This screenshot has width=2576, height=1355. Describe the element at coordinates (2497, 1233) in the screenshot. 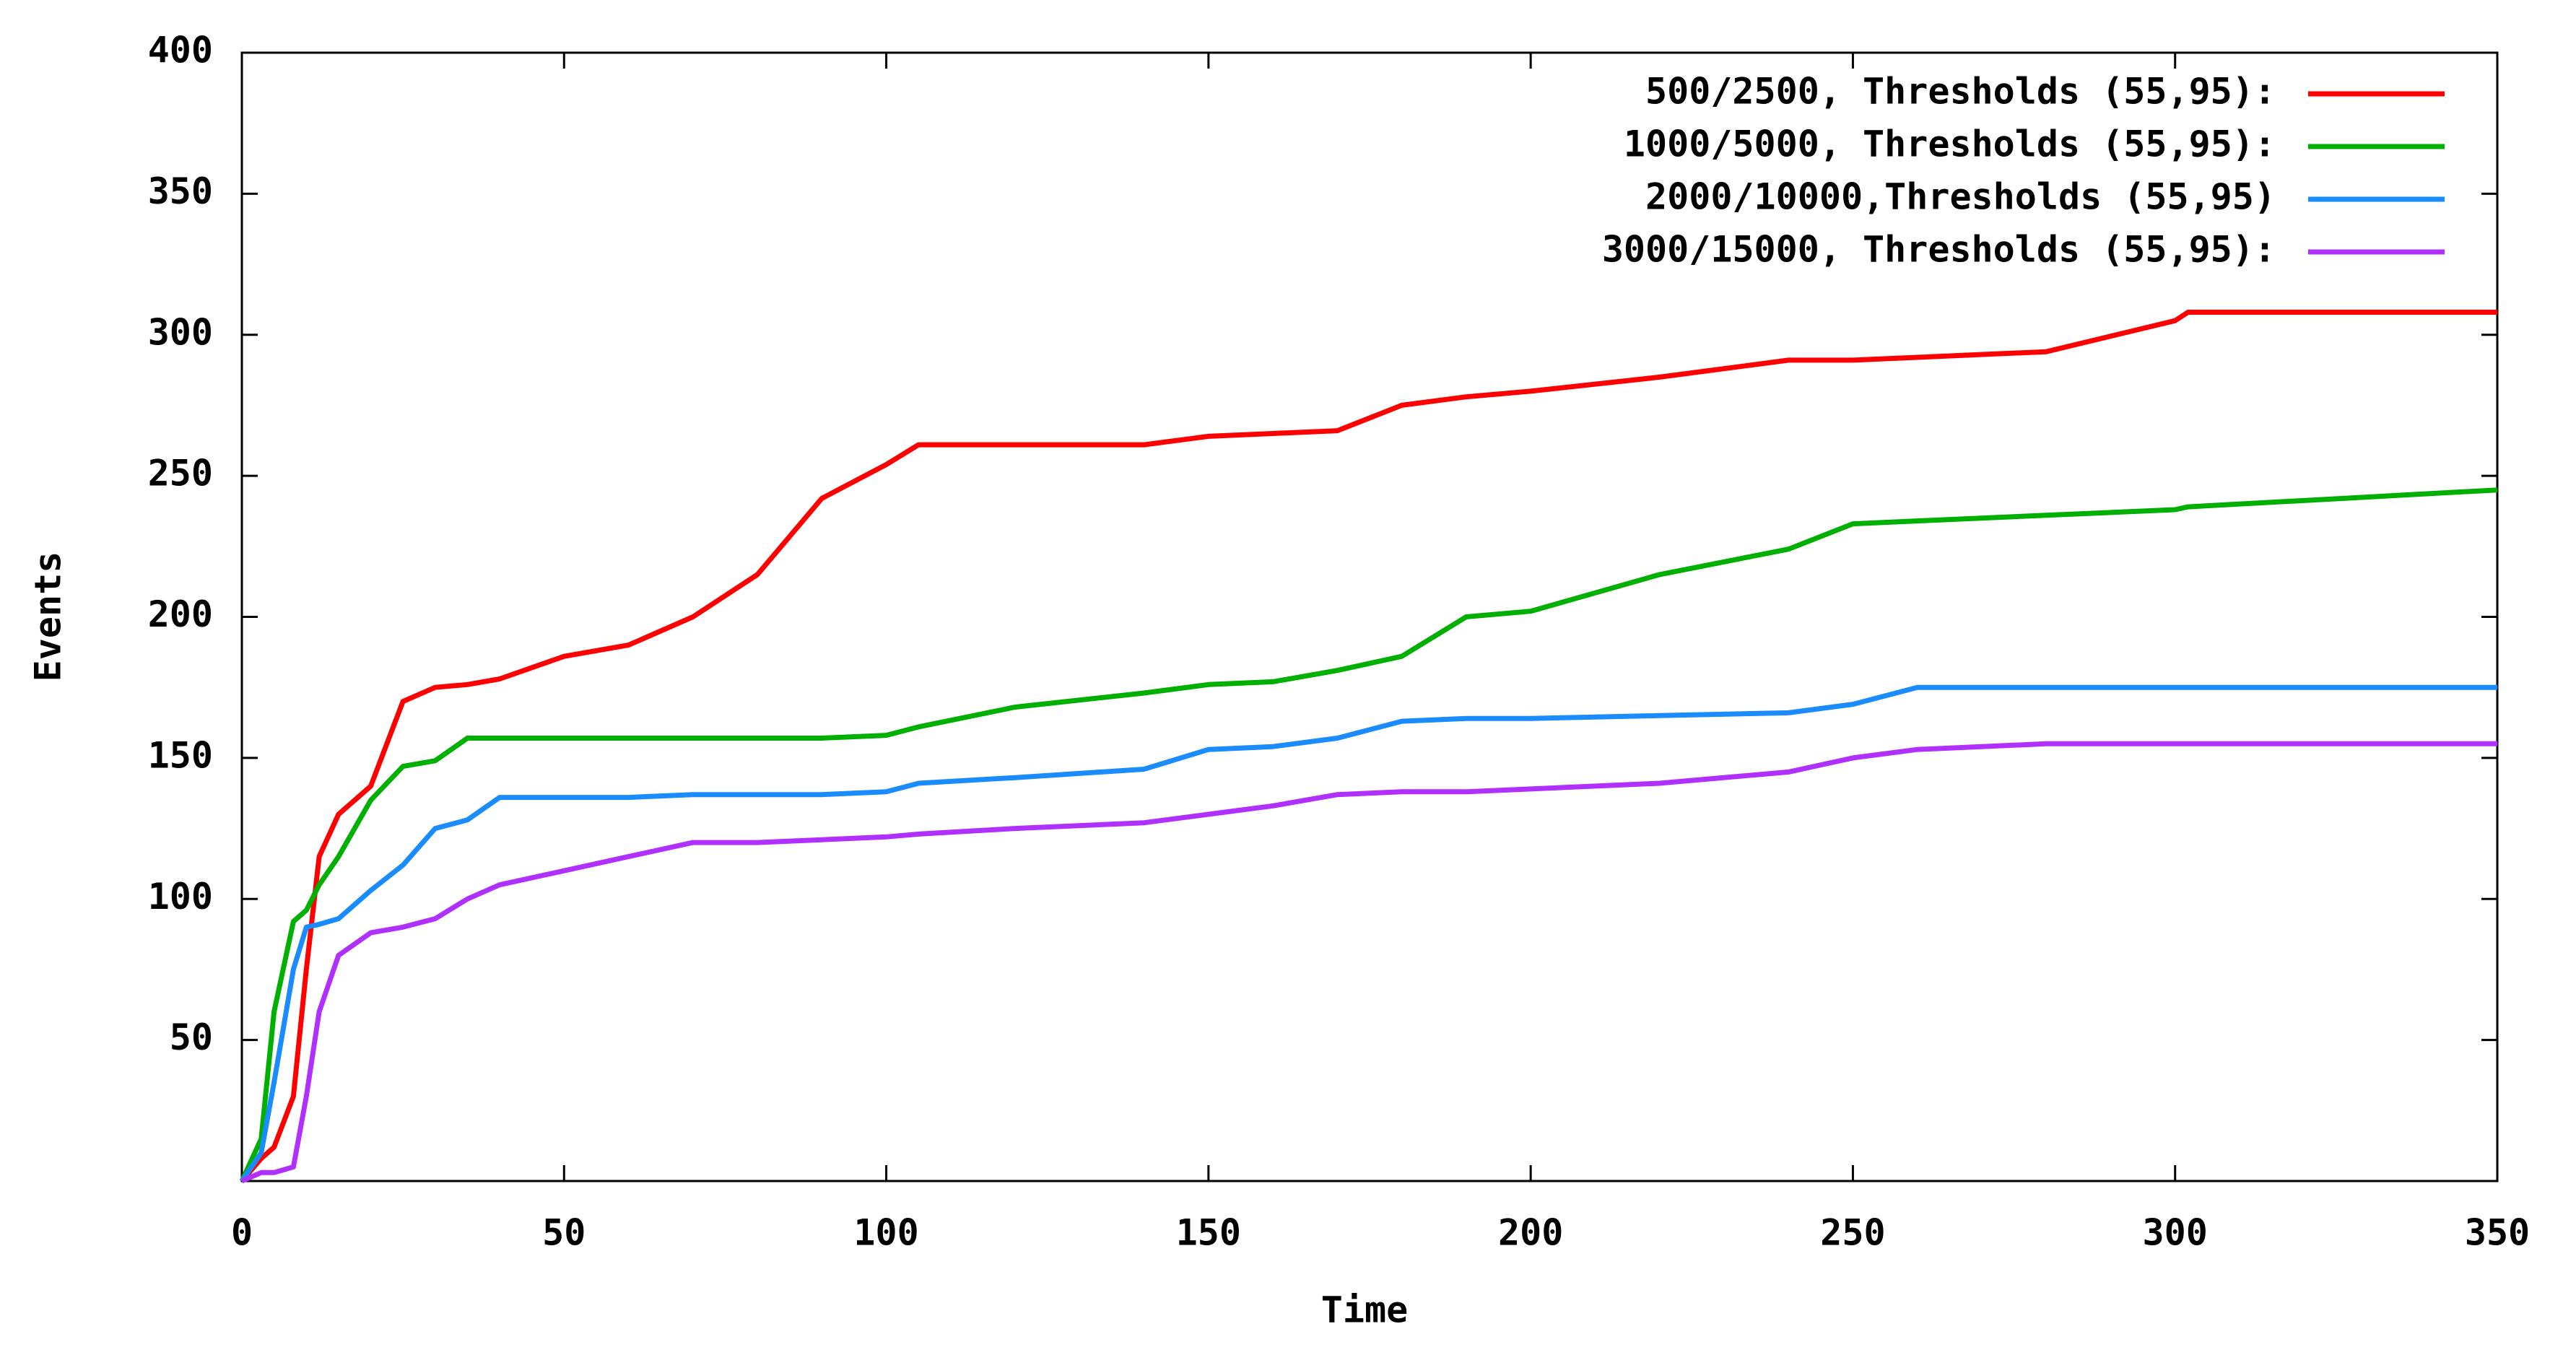

I see `x-tick-label: 350` at that location.